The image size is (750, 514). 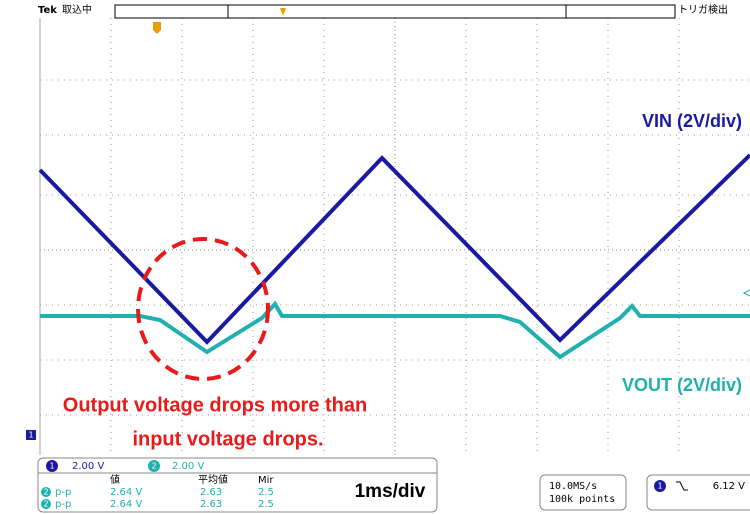 What do you see at coordinates (746, 293) in the screenshot?
I see `level-arrow` at bounding box center [746, 293].